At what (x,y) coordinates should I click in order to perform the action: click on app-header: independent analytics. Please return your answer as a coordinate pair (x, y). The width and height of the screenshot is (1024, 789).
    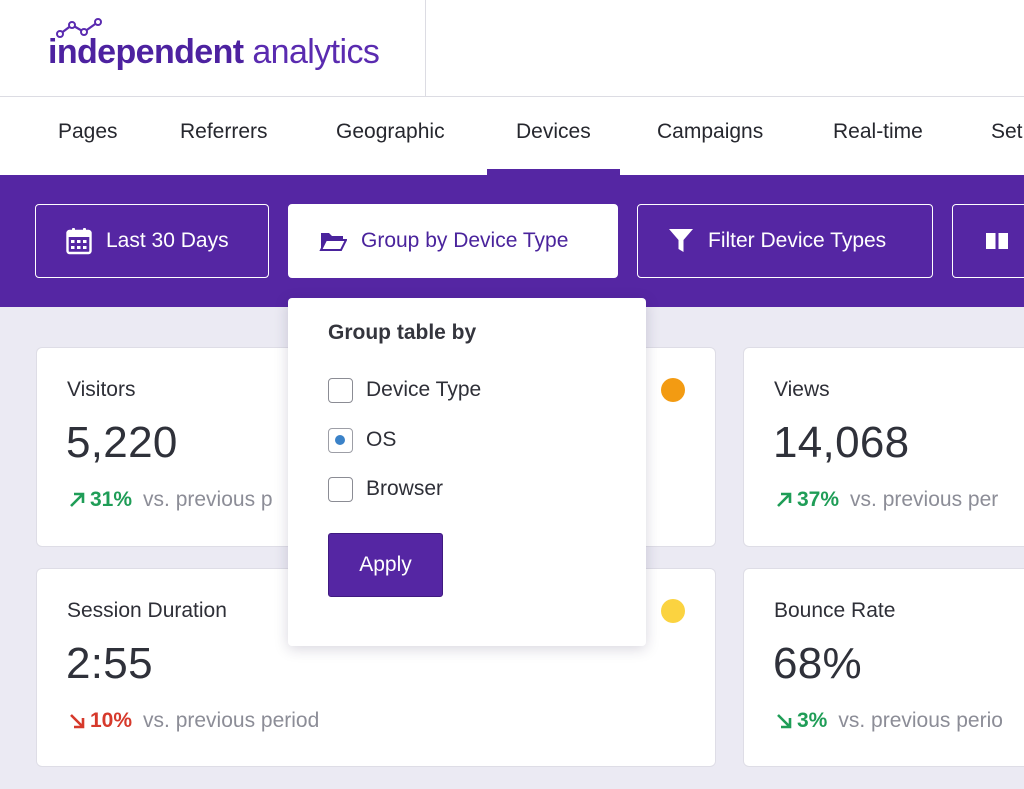
    Looking at the image, I should click on (512, 48).